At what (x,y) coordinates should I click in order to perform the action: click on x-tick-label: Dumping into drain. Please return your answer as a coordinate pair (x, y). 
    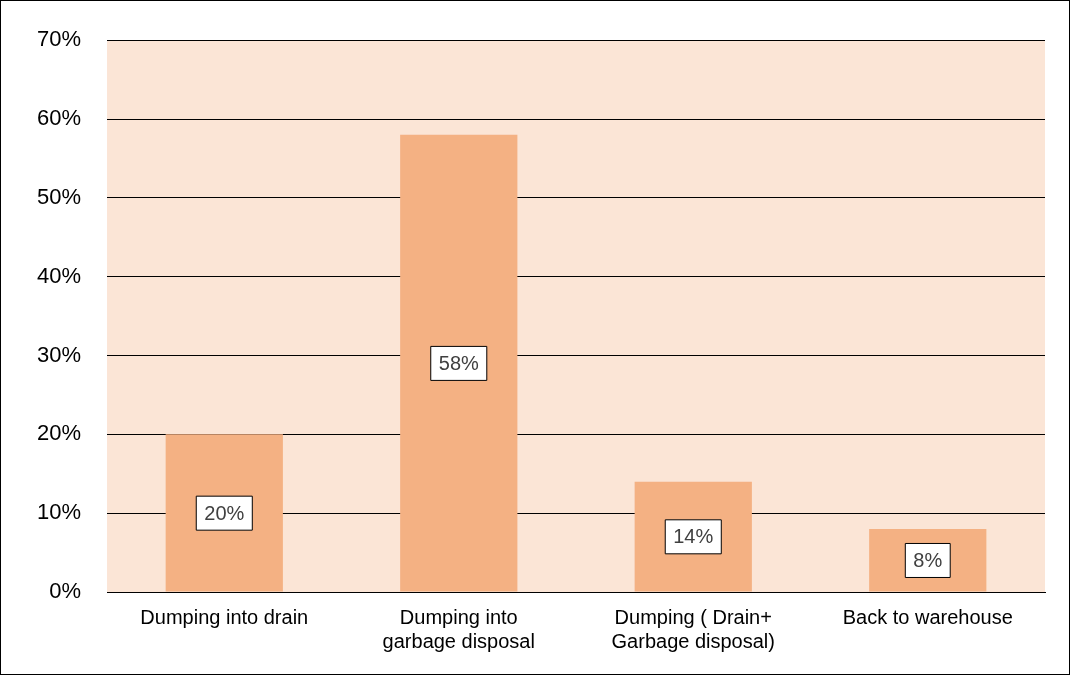
    Looking at the image, I should click on (224, 616).